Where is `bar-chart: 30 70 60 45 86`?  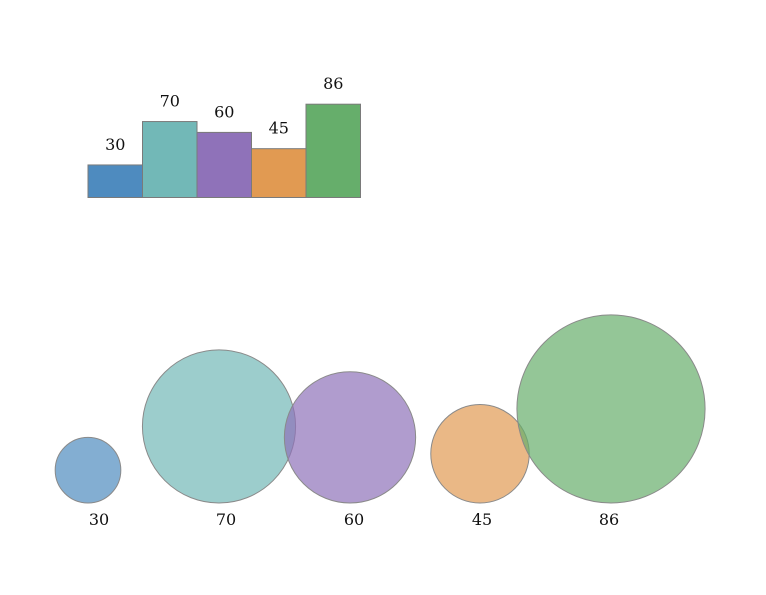
bar-chart: 30 70 60 45 86 is located at coordinates (224, 136).